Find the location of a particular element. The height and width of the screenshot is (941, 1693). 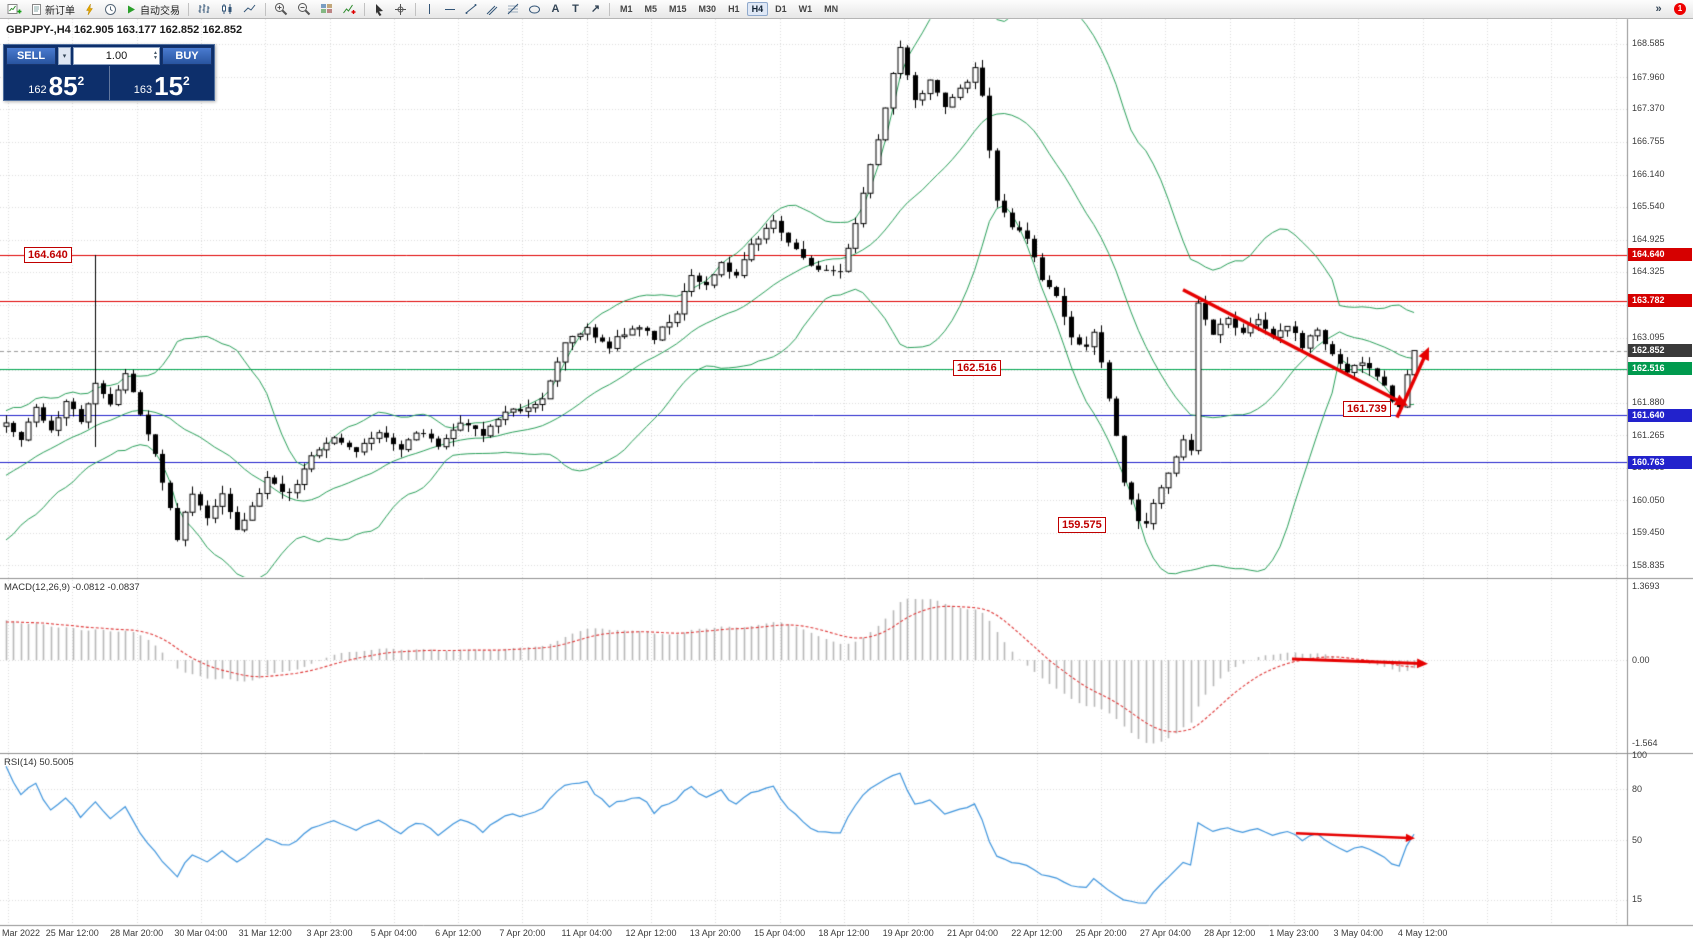

bar-chart-mode-button is located at coordinates (204, 9).